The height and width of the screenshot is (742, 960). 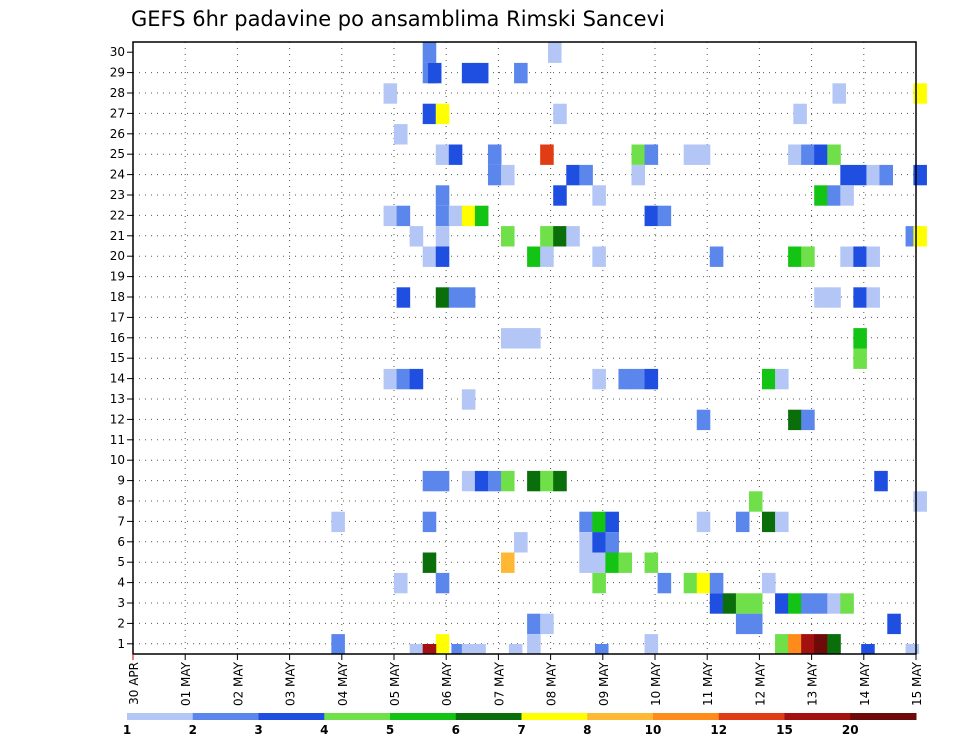 What do you see at coordinates (117, 195) in the screenshot?
I see `y-tick-label: 23` at bounding box center [117, 195].